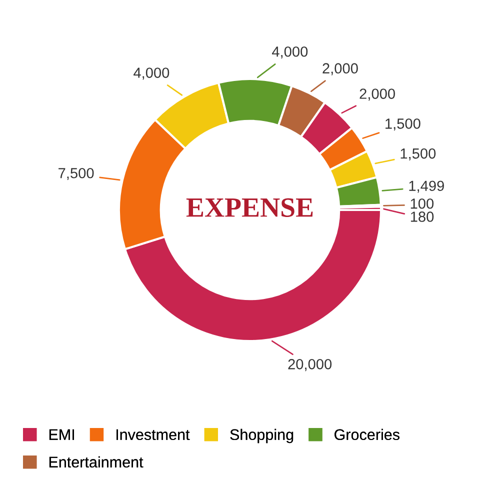 This screenshot has height=500, width=500. What do you see at coordinates (153, 434) in the screenshot?
I see `legend-label: Investment` at bounding box center [153, 434].